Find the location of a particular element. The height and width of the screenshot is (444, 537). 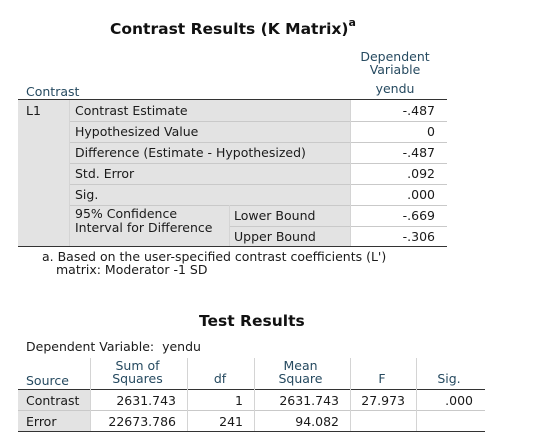

row-label-lower-bound: Lower Bound is located at coordinates (275, 215).